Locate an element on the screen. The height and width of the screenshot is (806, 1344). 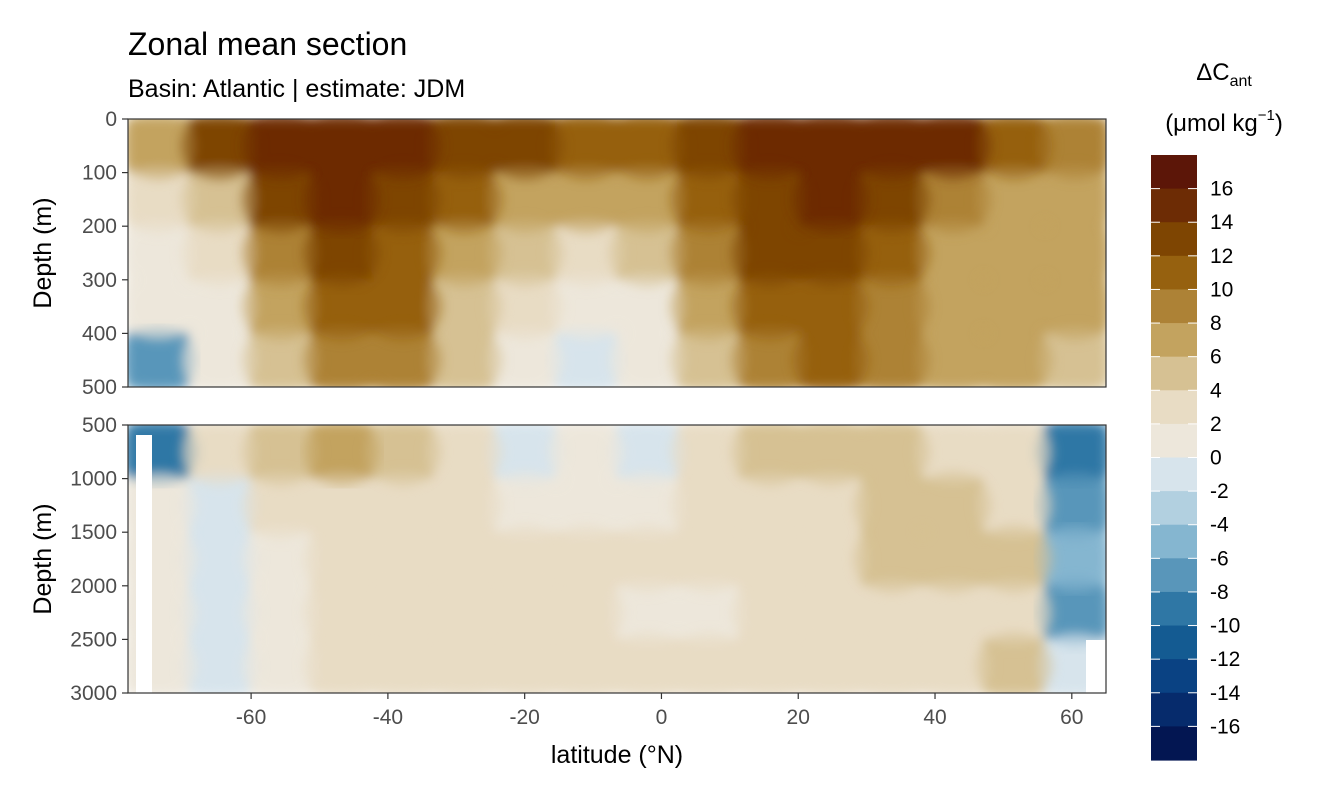
y-tick-label: 200 is located at coordinates (99, 226).